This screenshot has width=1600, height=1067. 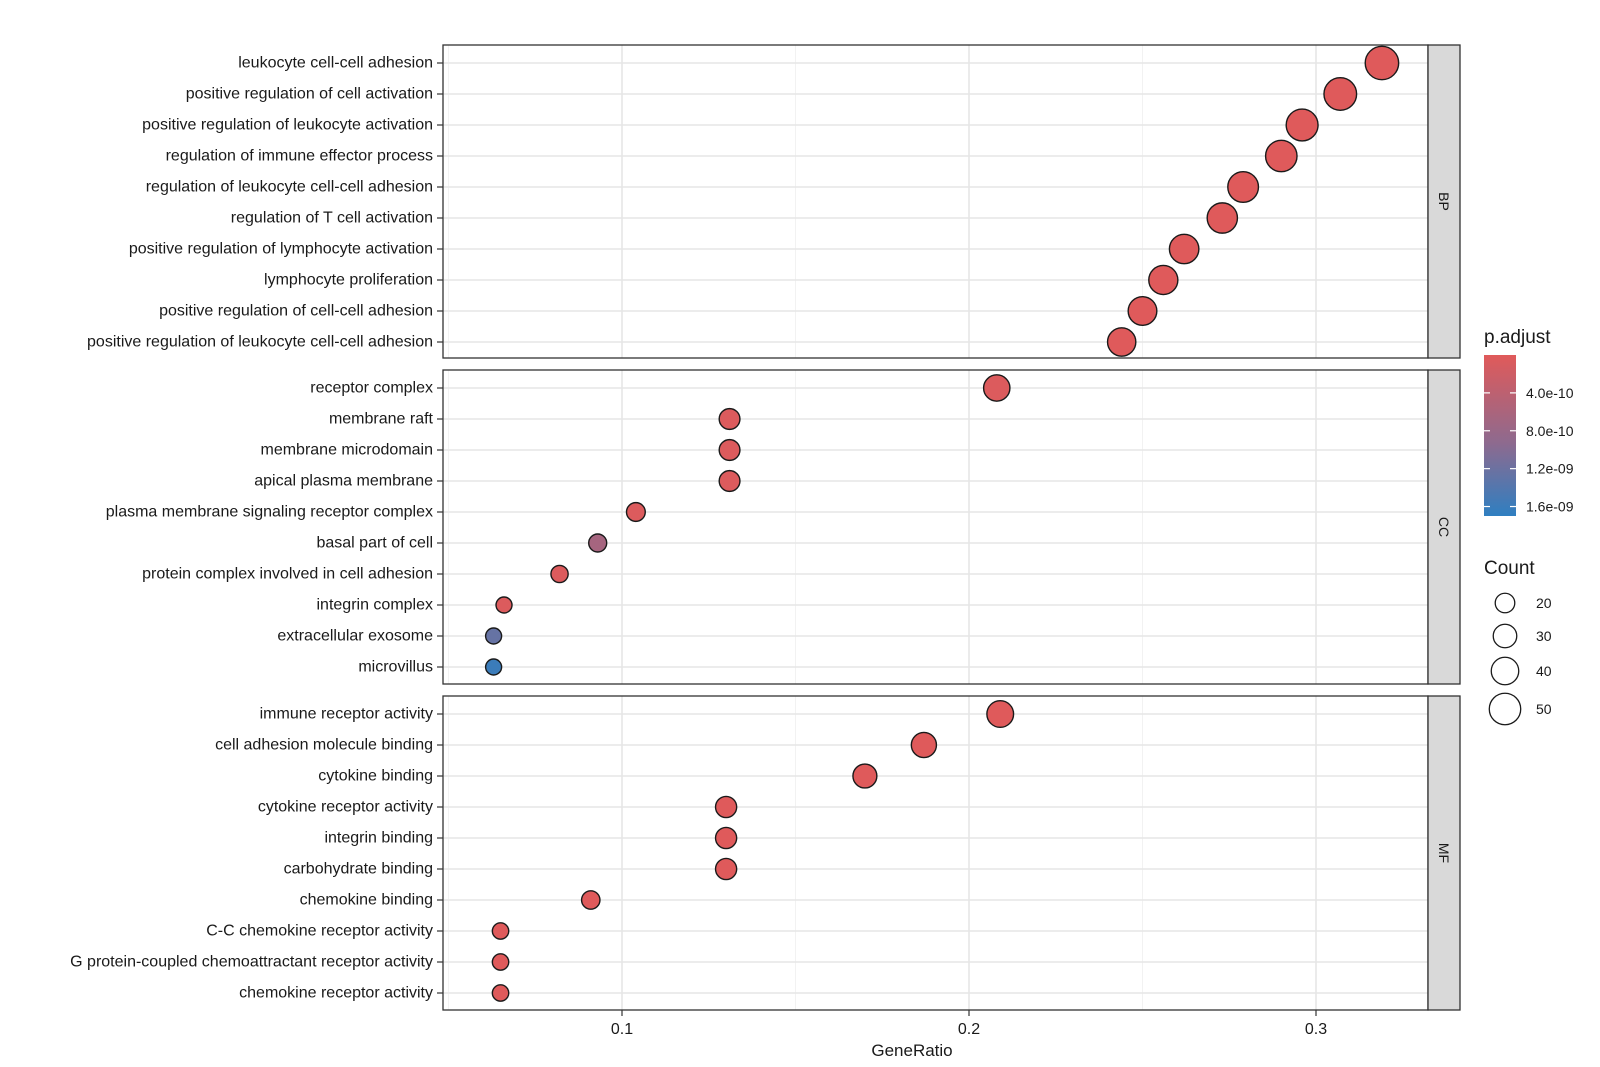 I want to click on y-tick-label: regulation of immune effector process, so click(x=299, y=156).